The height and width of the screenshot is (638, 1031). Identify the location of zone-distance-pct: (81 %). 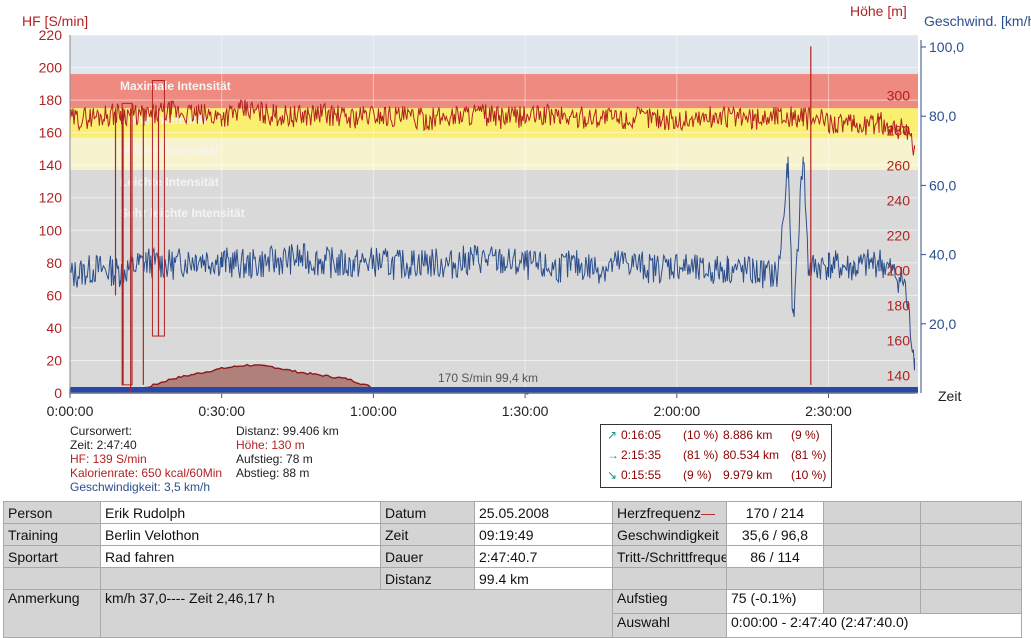
(809, 455).